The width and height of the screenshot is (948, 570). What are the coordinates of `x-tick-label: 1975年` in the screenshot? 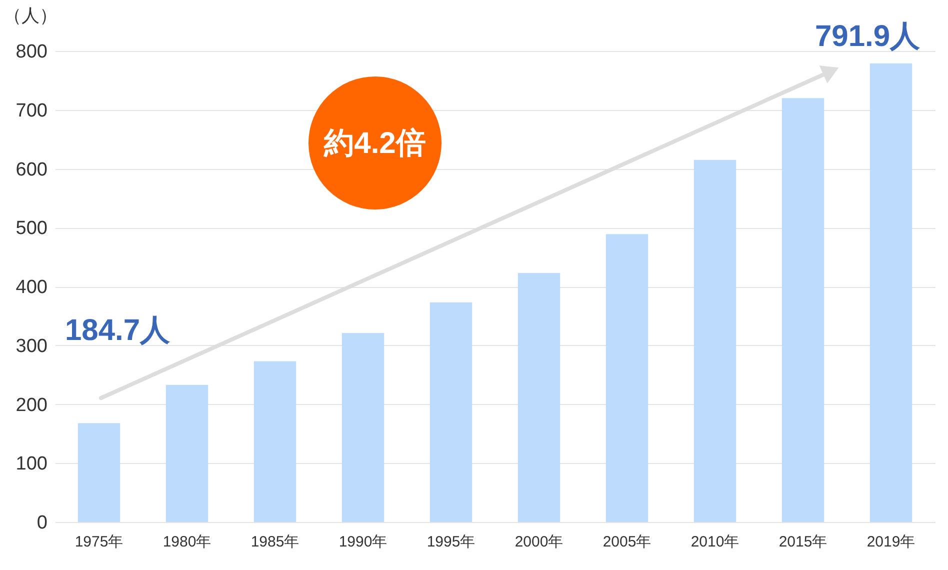 It's located at (99, 542).